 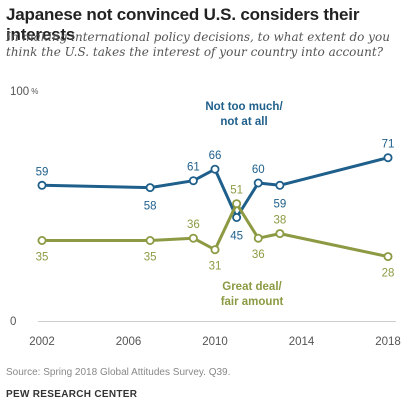 What do you see at coordinates (237, 204) in the screenshot?
I see `data-point-2-2011` at bounding box center [237, 204].